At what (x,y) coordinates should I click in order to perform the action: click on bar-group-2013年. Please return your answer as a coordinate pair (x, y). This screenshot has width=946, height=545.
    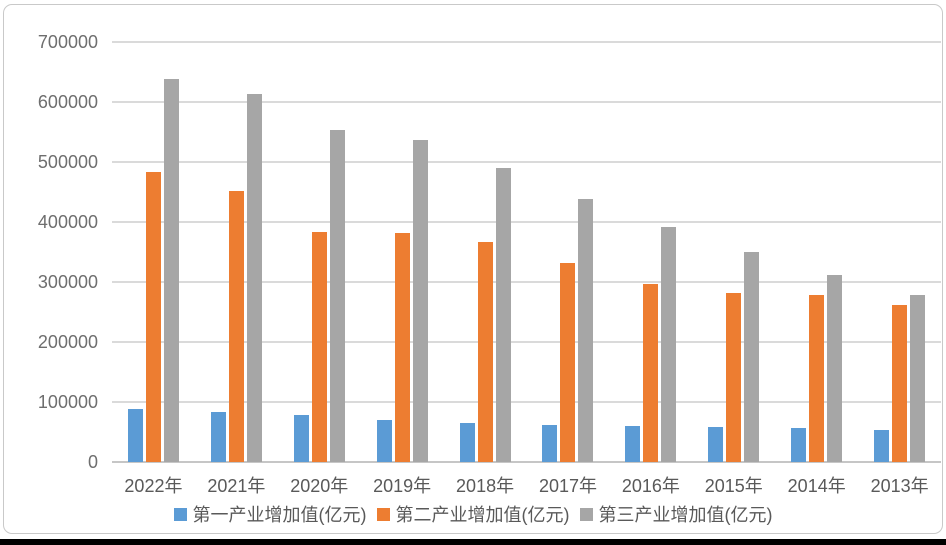
    Looking at the image, I should click on (899, 252).